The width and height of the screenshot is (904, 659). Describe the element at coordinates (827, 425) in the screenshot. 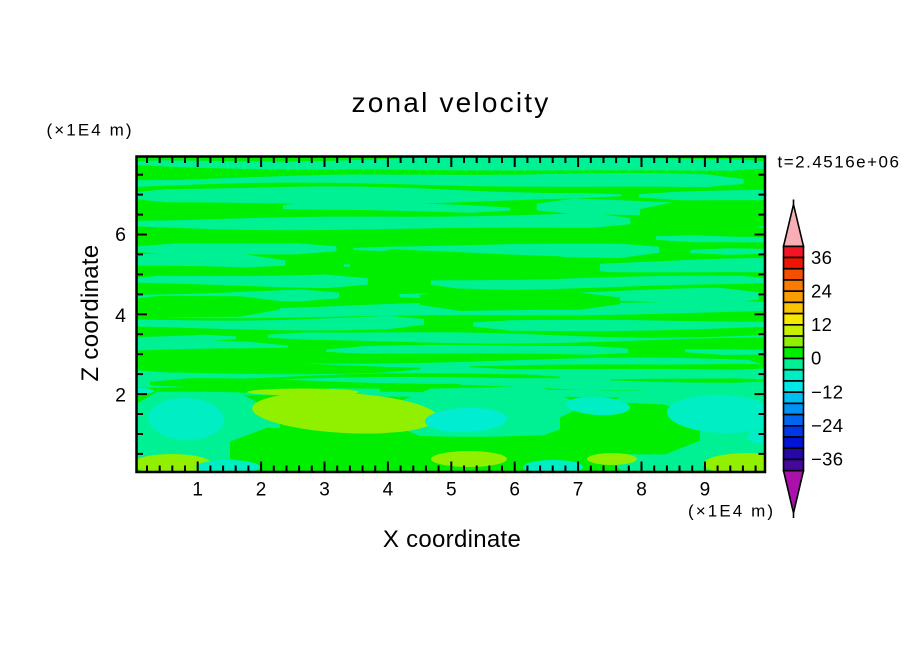

I see `svg-text: −24` at that location.